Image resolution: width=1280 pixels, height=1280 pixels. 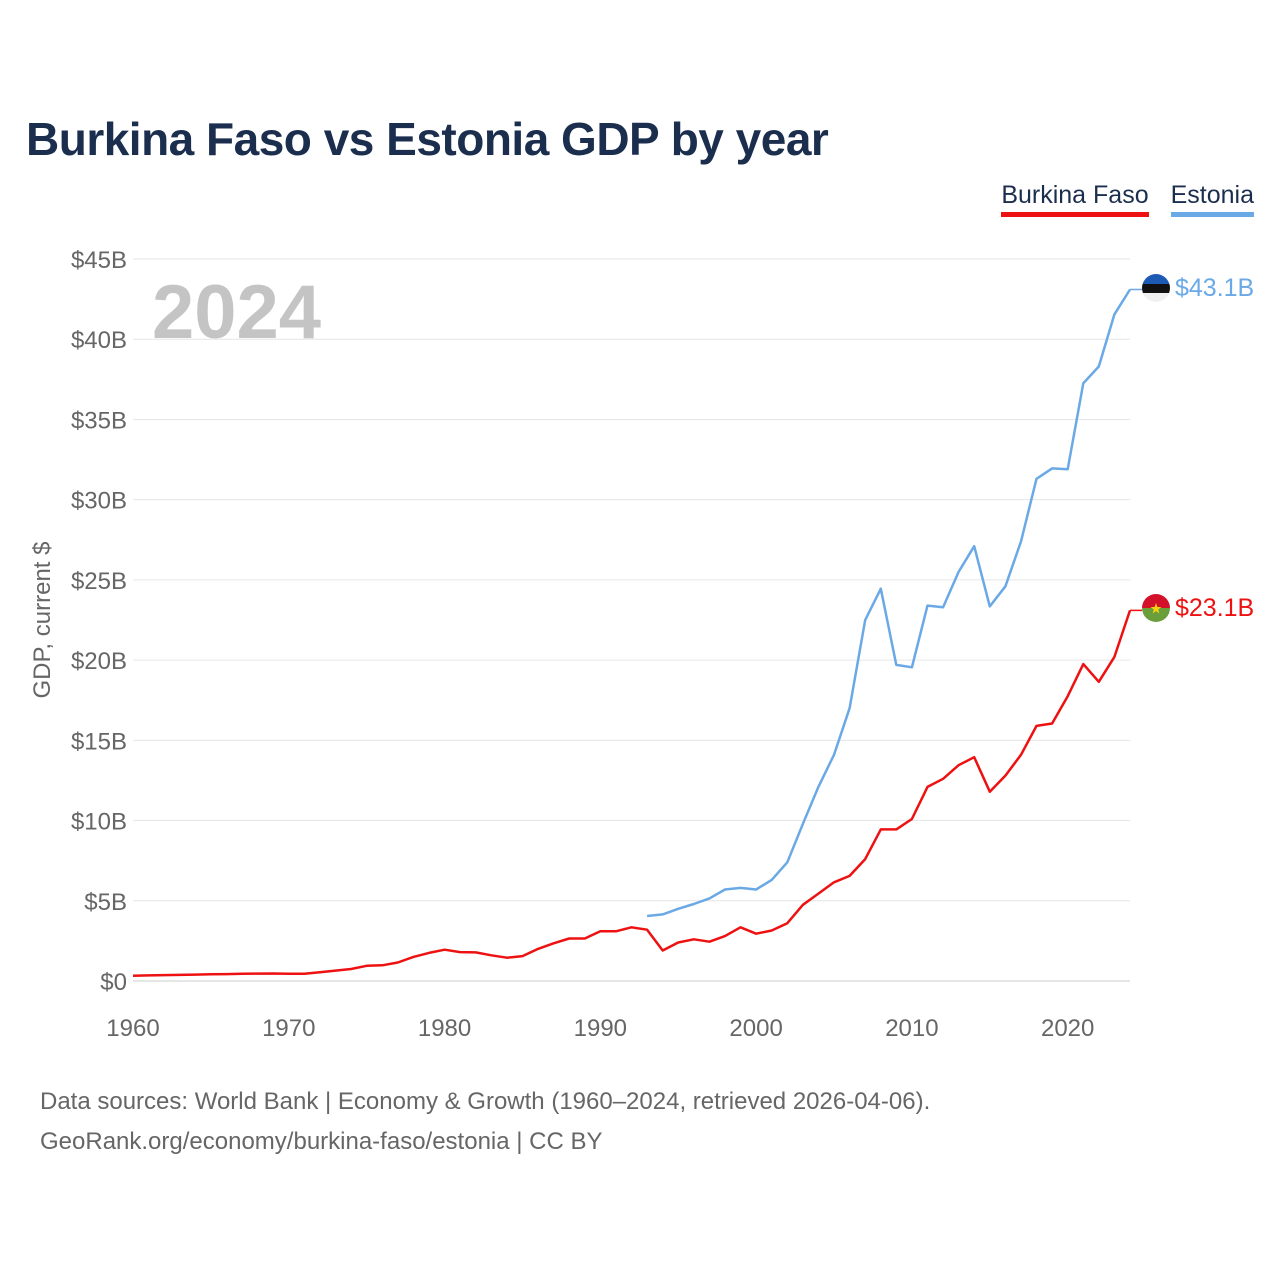 I want to click on estonia-flag-icon, so click(x=1156, y=288).